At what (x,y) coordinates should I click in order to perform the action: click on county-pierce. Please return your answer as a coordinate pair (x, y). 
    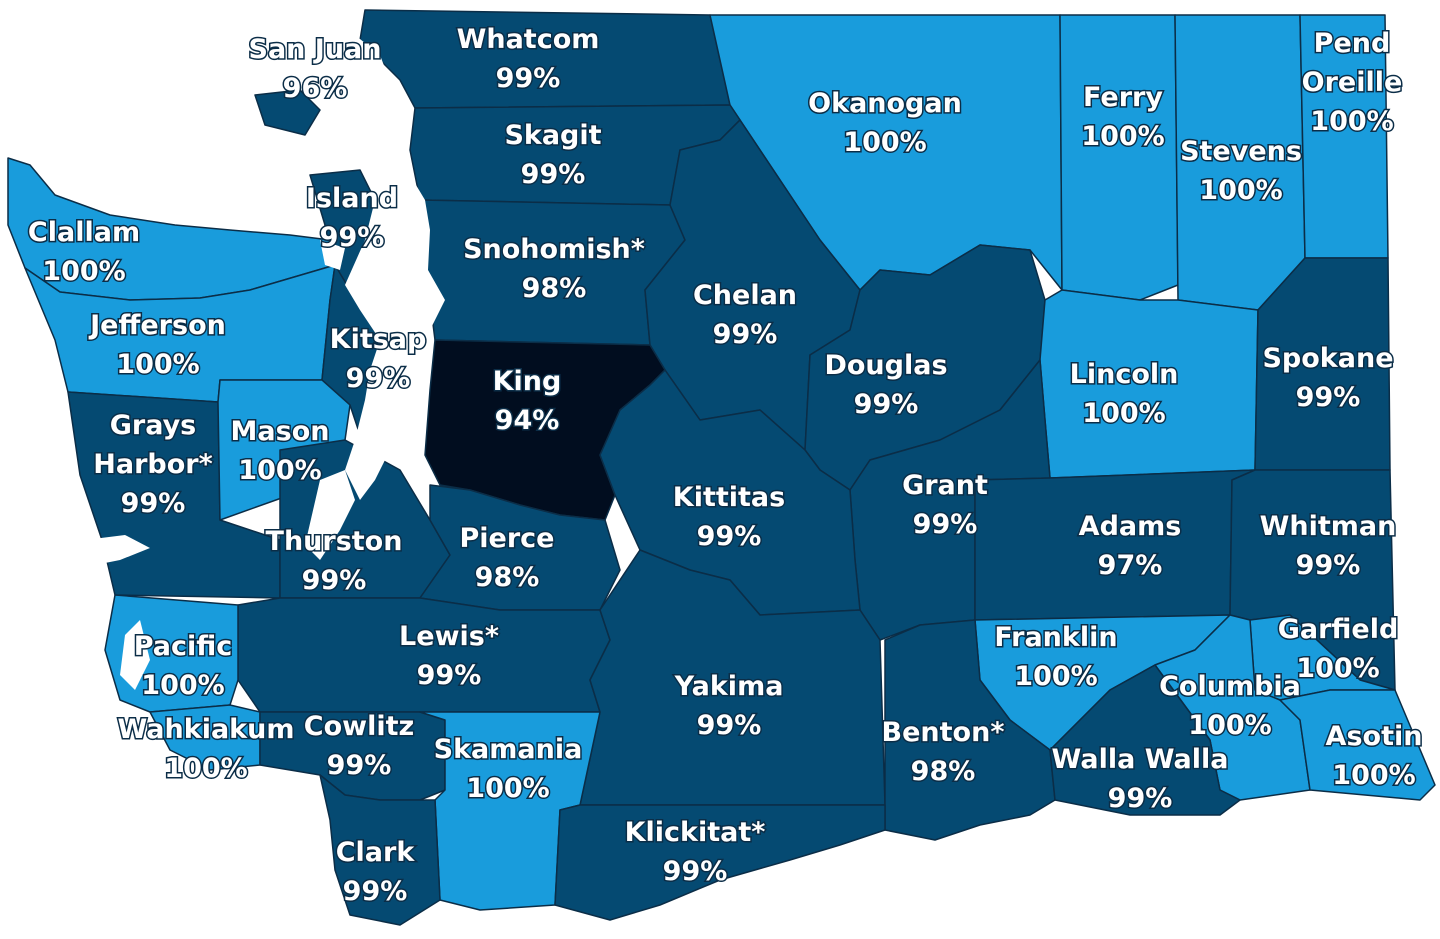
    Looking at the image, I should click on (520, 547).